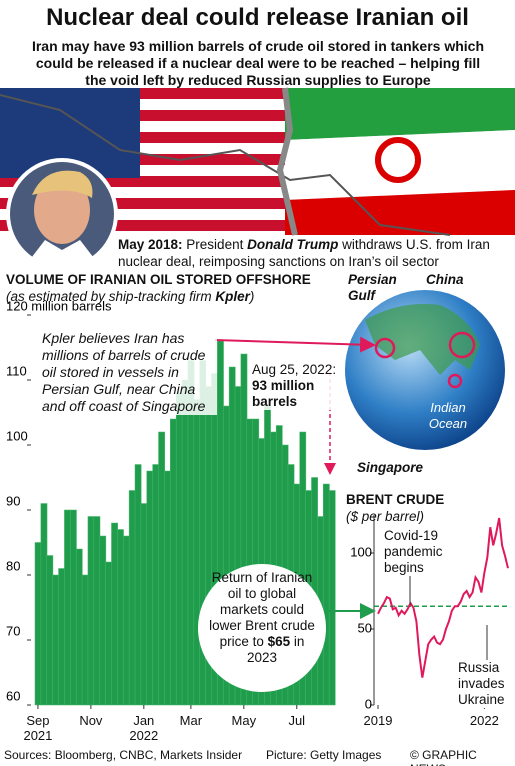  I want to click on annotation: Covid-19 pandemic begins, so click(419, 552).